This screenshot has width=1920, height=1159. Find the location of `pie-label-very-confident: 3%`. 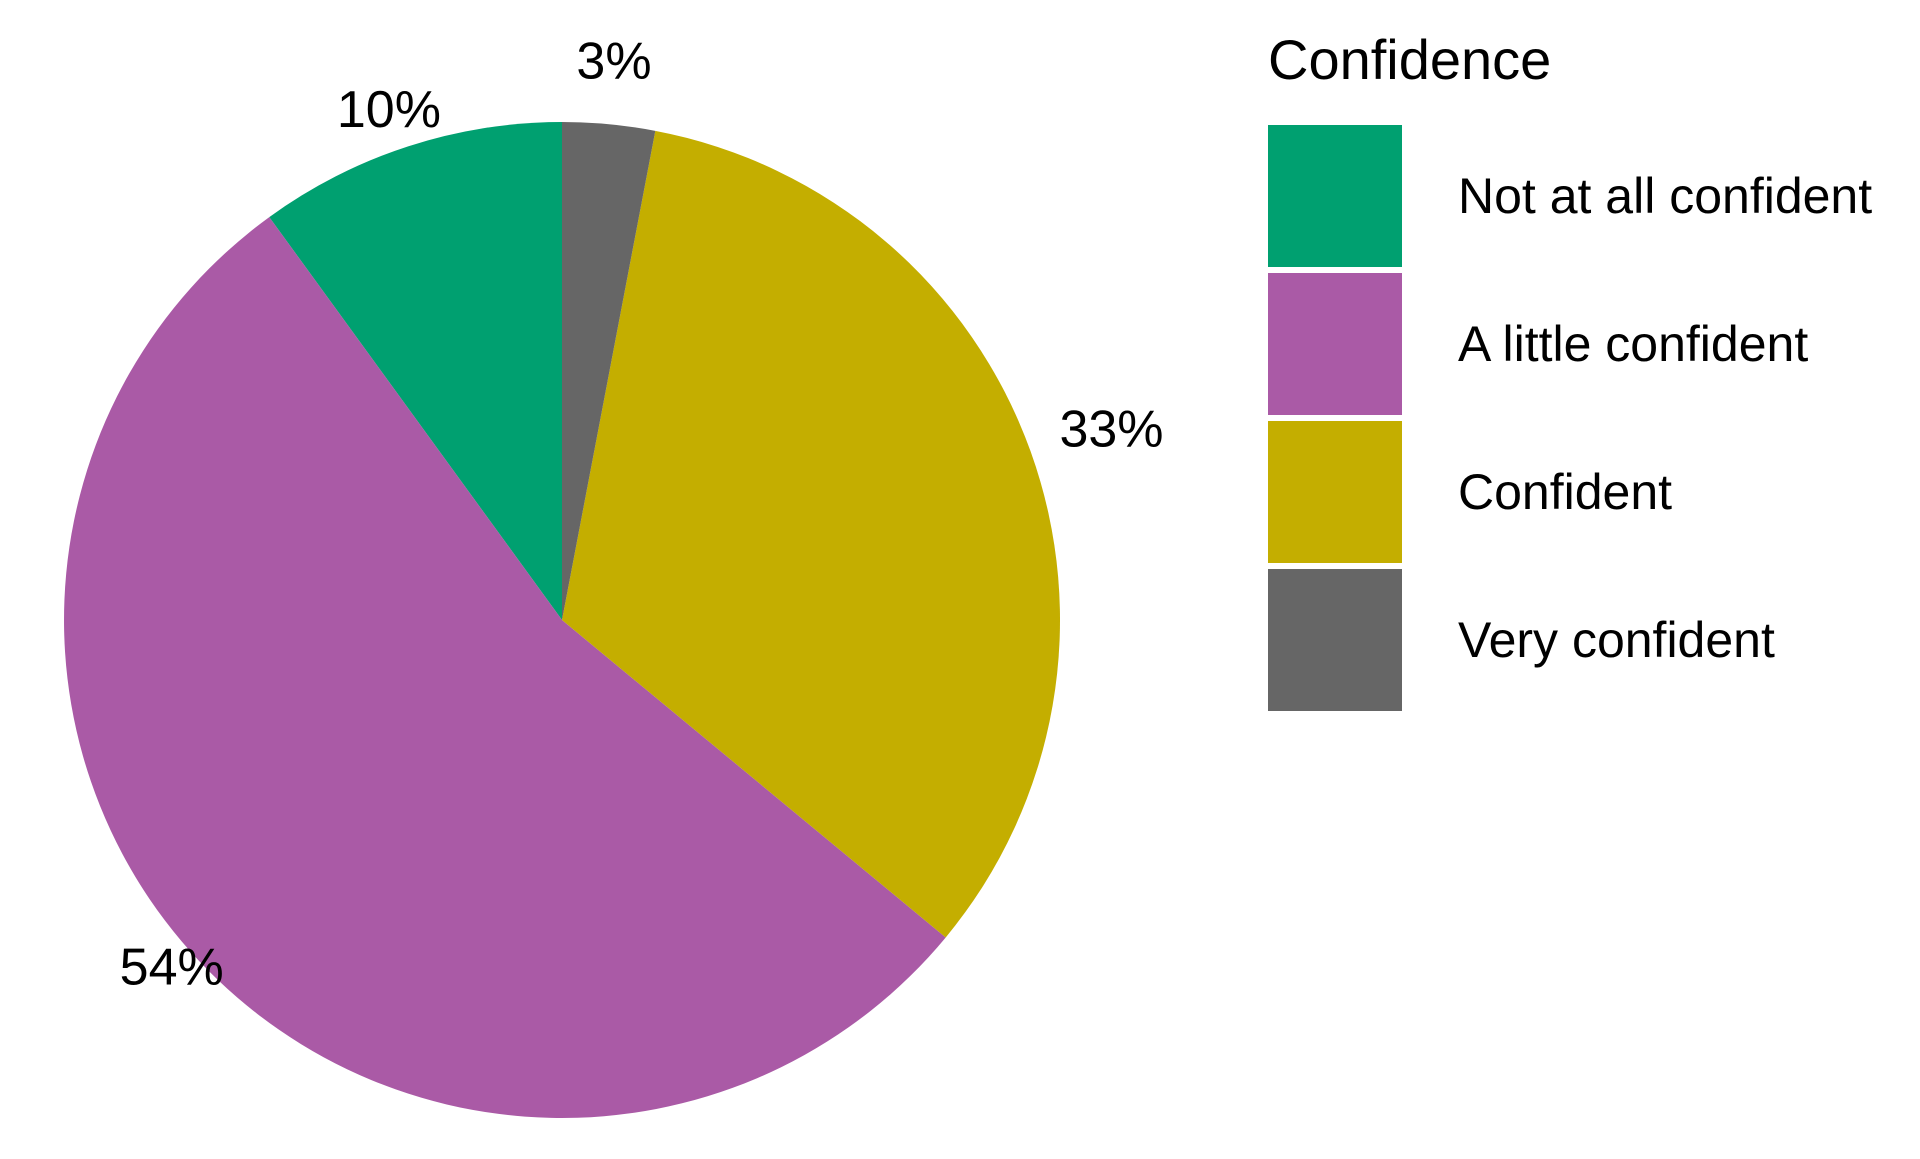

pie-label-very-confident: 3% is located at coordinates (613, 62).